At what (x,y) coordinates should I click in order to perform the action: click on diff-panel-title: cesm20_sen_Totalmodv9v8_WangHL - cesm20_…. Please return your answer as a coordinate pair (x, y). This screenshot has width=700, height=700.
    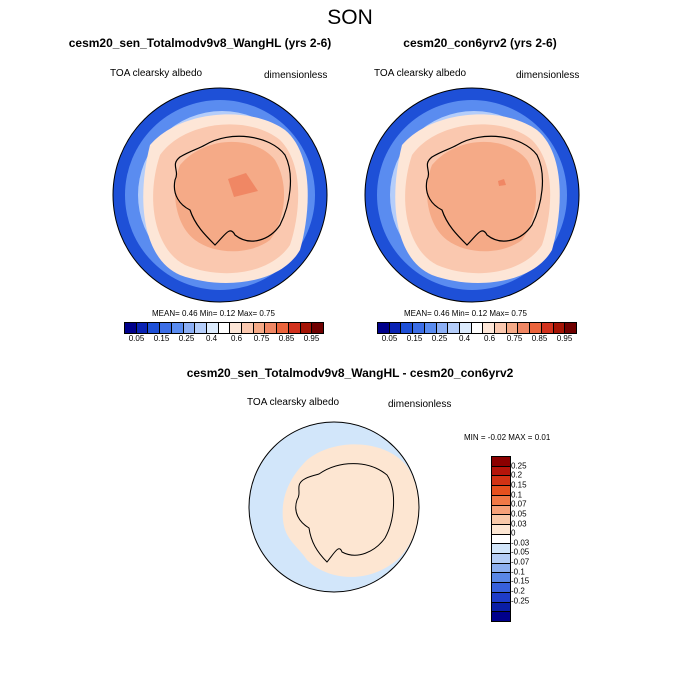
    Looking at the image, I should click on (350, 373).